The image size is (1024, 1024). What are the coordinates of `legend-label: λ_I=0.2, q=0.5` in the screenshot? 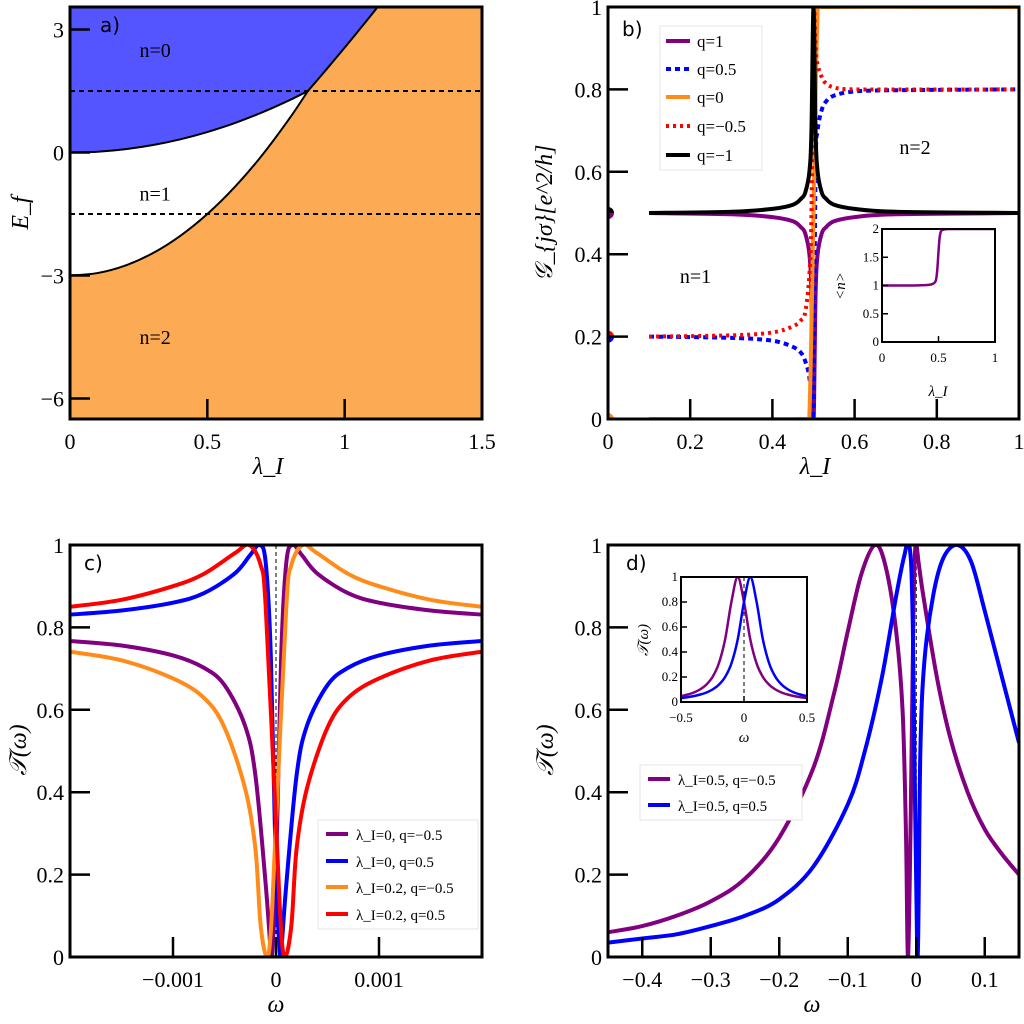 It's located at (400, 916).